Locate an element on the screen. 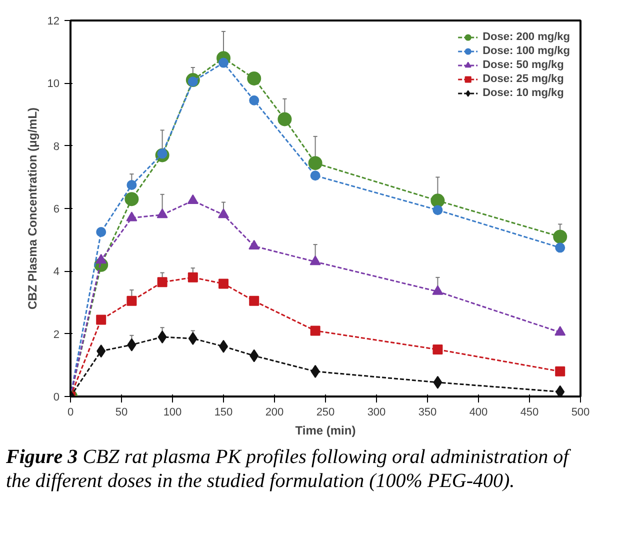 This screenshot has height=555, width=621. x-tick-label: 50 is located at coordinates (121, 412).